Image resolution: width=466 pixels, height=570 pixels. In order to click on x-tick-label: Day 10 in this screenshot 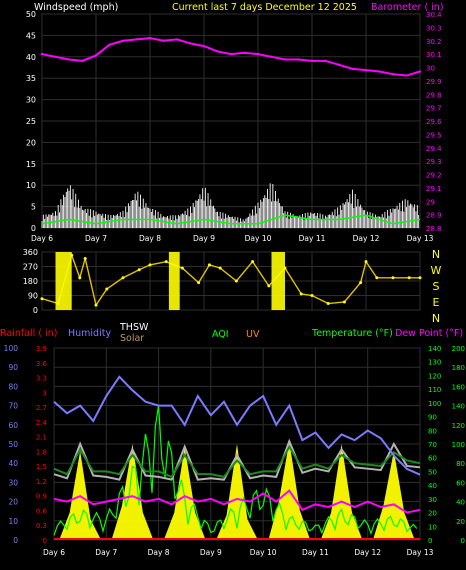, I will do `click(263, 552)`.